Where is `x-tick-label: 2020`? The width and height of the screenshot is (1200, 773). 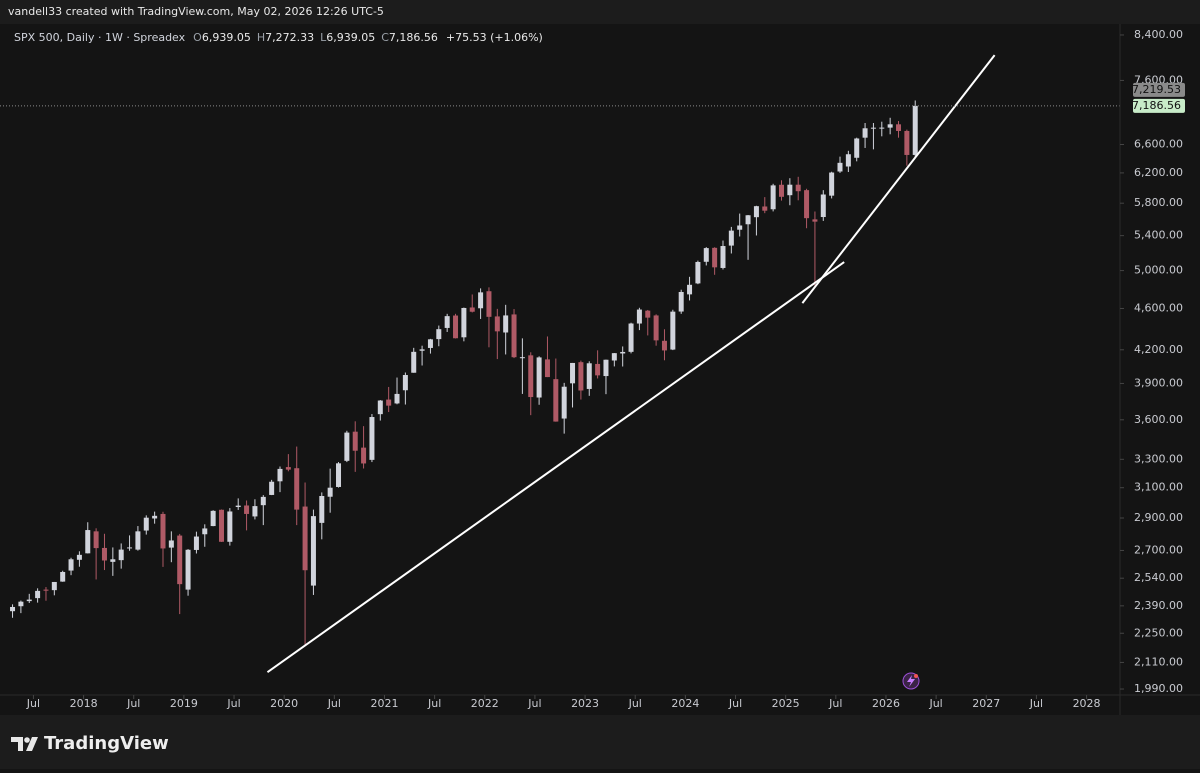 x-tick-label: 2020 is located at coordinates (284, 703).